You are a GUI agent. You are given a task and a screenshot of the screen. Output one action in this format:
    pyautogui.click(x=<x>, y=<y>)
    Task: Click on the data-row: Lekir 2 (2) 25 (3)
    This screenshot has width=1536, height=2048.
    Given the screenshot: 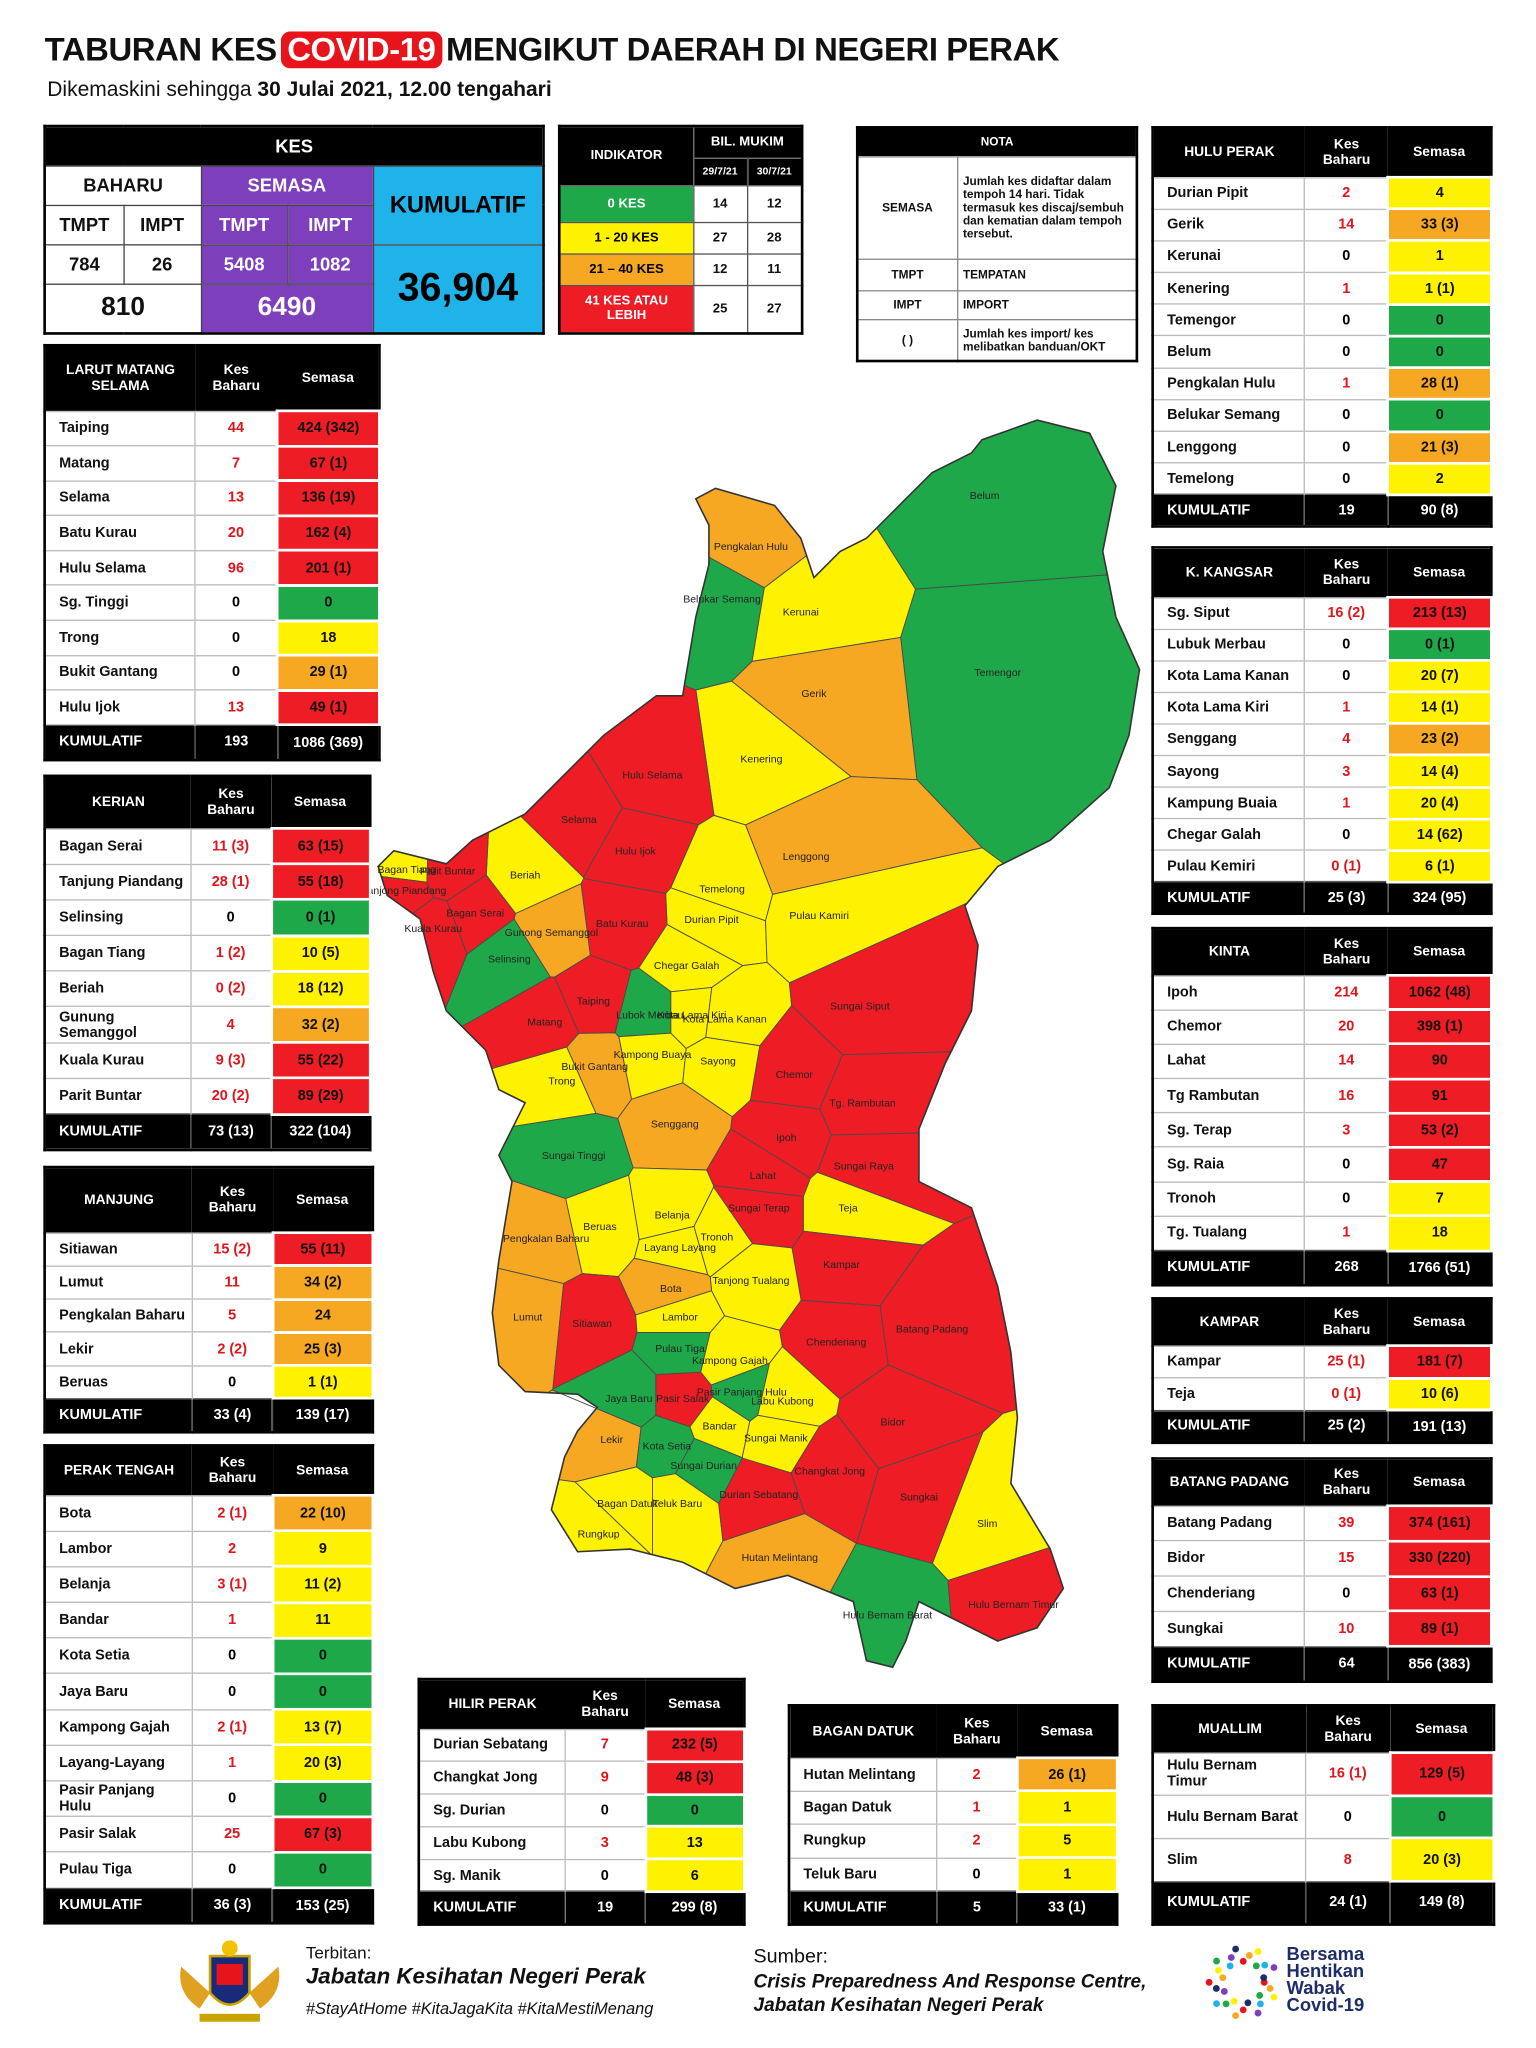 What is the action you would take?
    pyautogui.click(x=209, y=1349)
    